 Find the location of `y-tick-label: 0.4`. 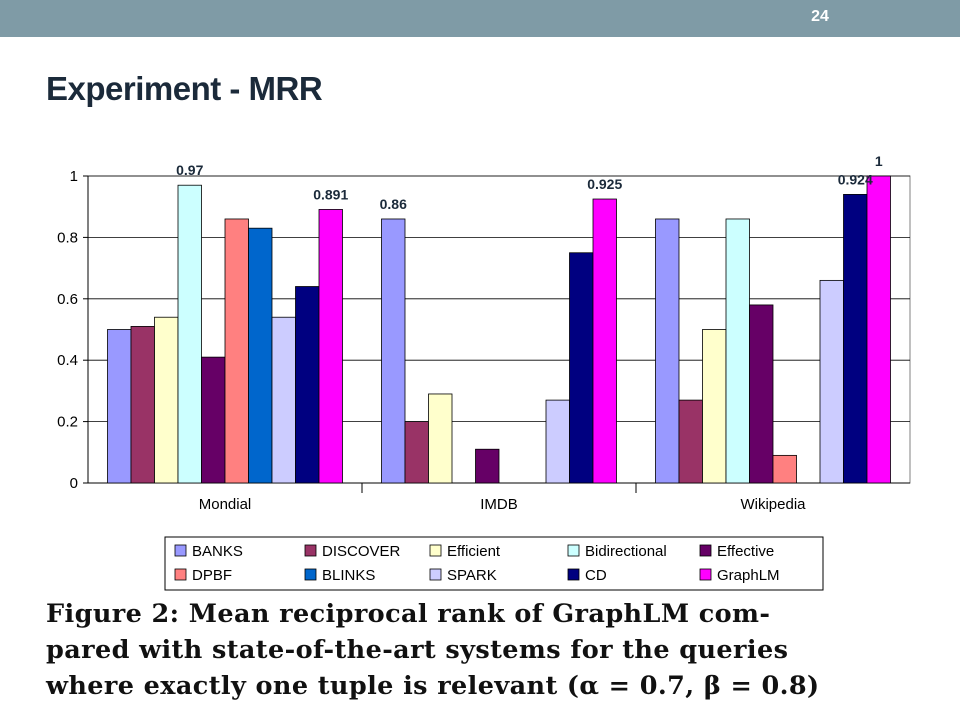

y-tick-label: 0.4 is located at coordinates (67, 360).